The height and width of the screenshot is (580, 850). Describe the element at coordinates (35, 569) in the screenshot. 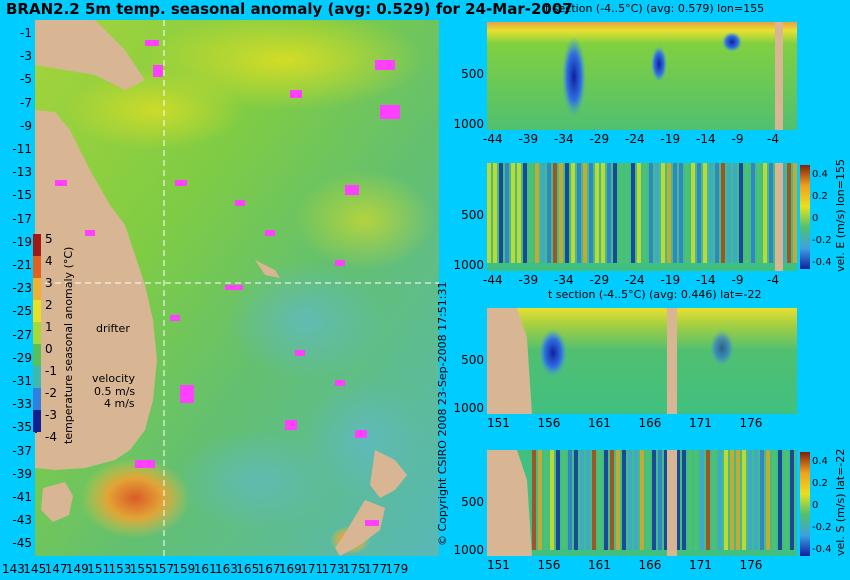

I see `lon-tick: 145` at that location.